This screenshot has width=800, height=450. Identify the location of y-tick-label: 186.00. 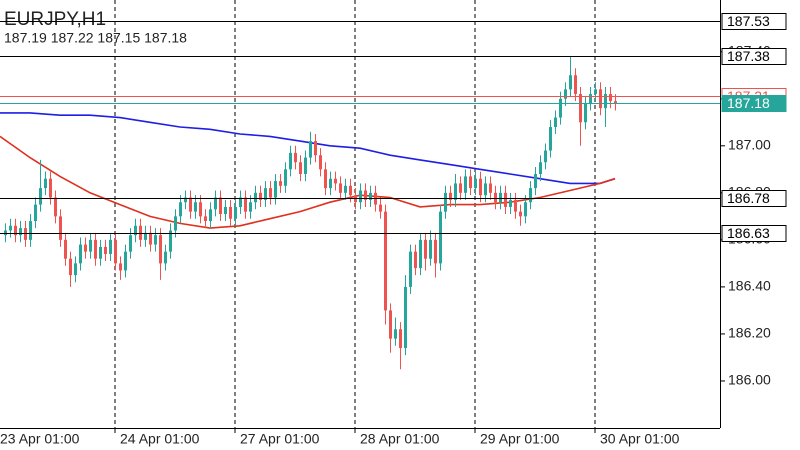
(749, 380).